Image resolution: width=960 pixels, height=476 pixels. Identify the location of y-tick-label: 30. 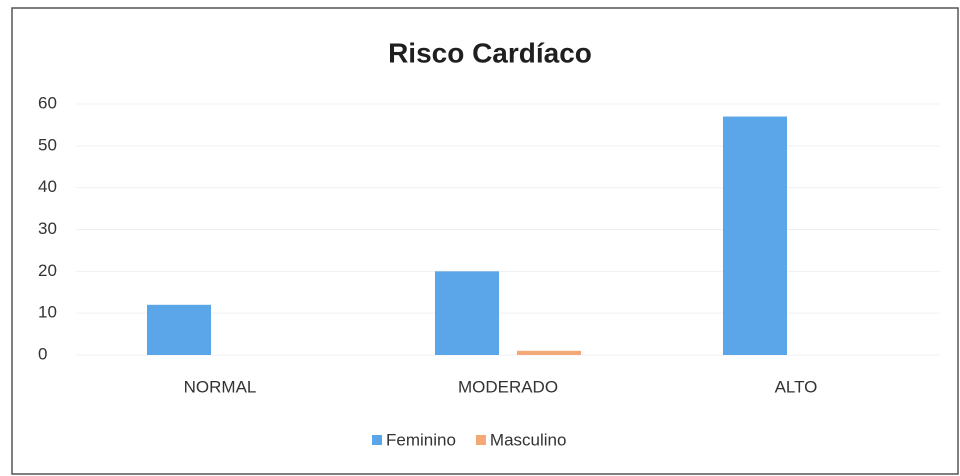
(47, 228).